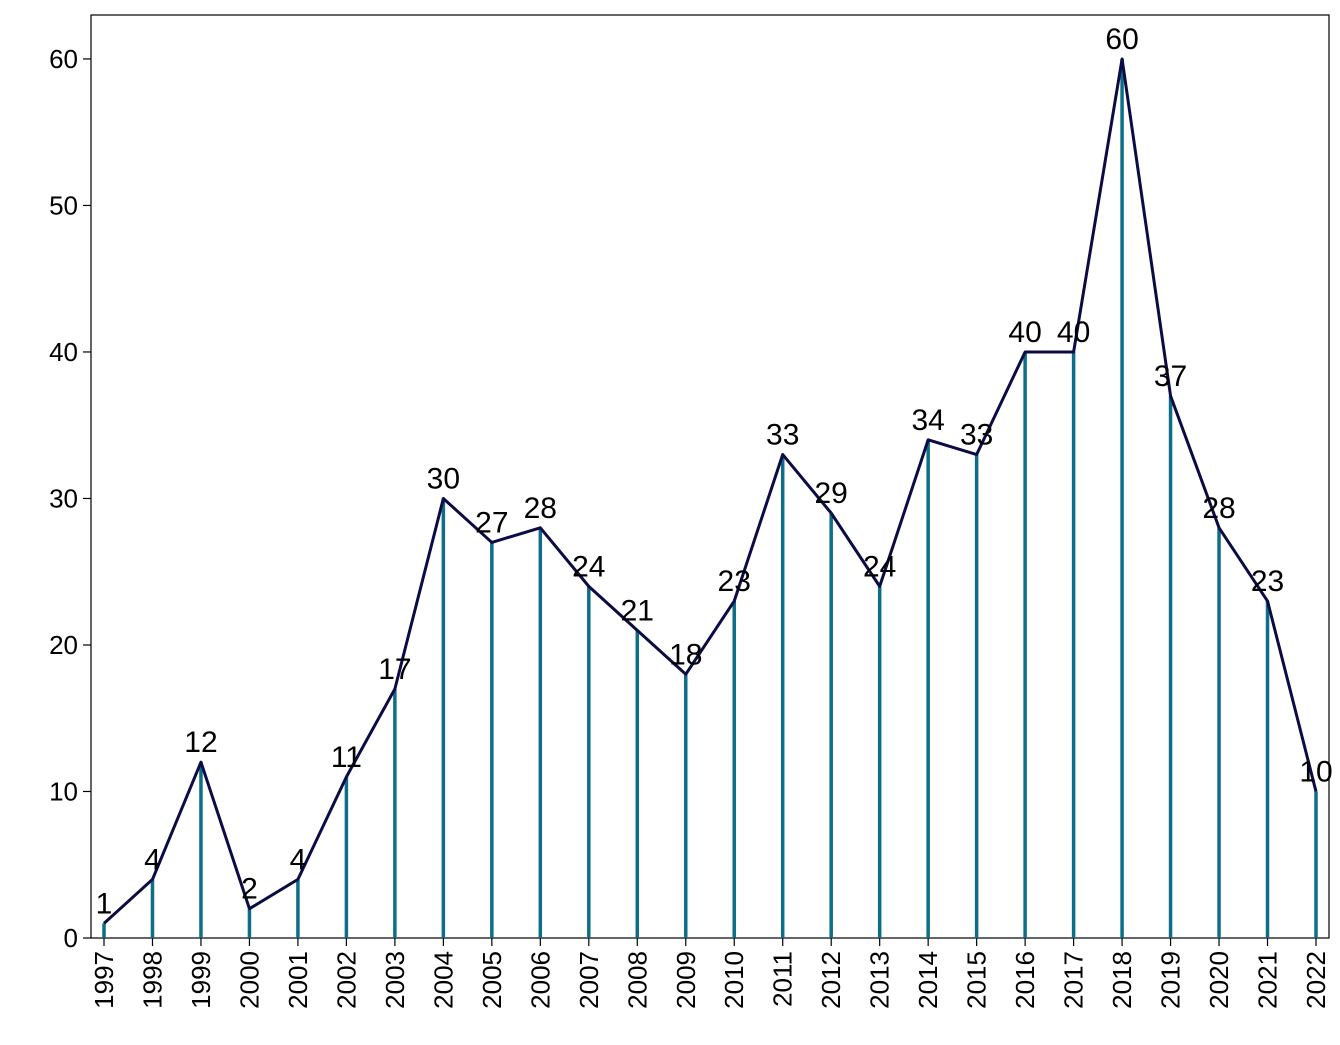  I want to click on data-label-2014: 34, so click(927, 420).